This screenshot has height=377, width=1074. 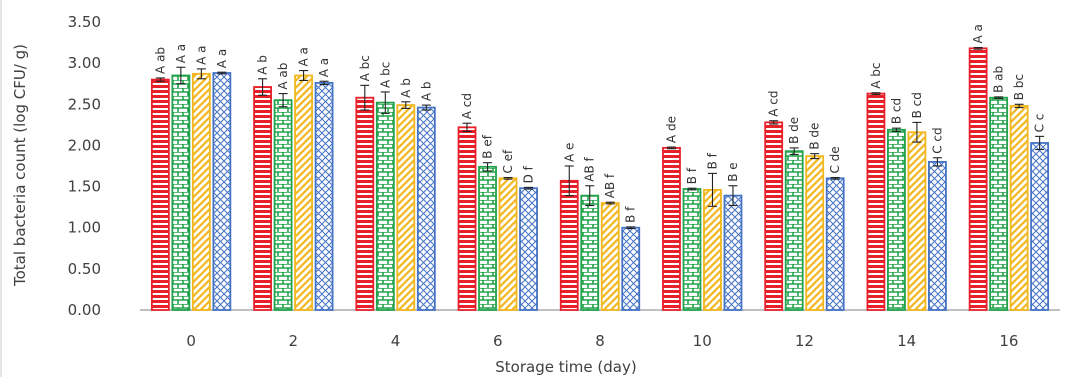 I want to click on x-tick-label: 4, so click(x=396, y=341).